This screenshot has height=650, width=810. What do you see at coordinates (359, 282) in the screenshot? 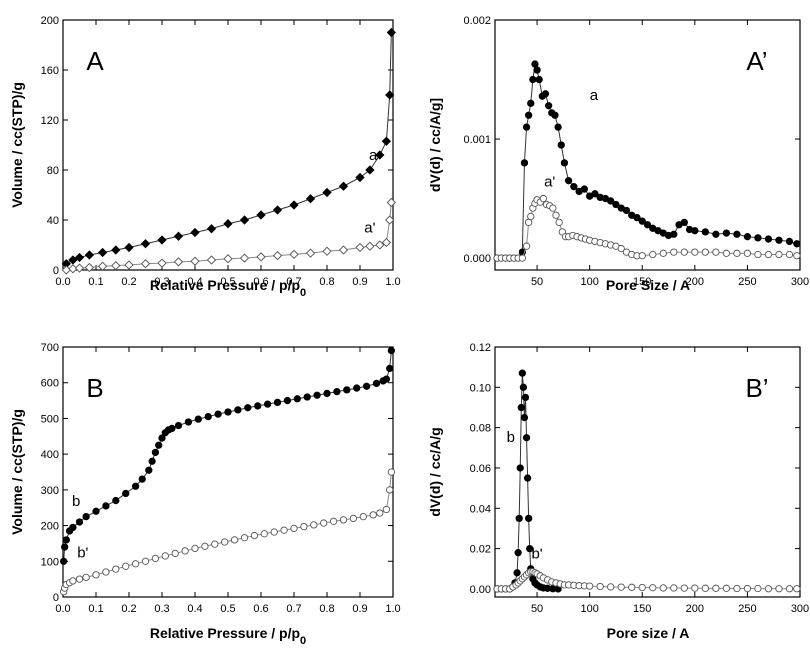
I see `x-tick-label: 0.9` at bounding box center [359, 282].